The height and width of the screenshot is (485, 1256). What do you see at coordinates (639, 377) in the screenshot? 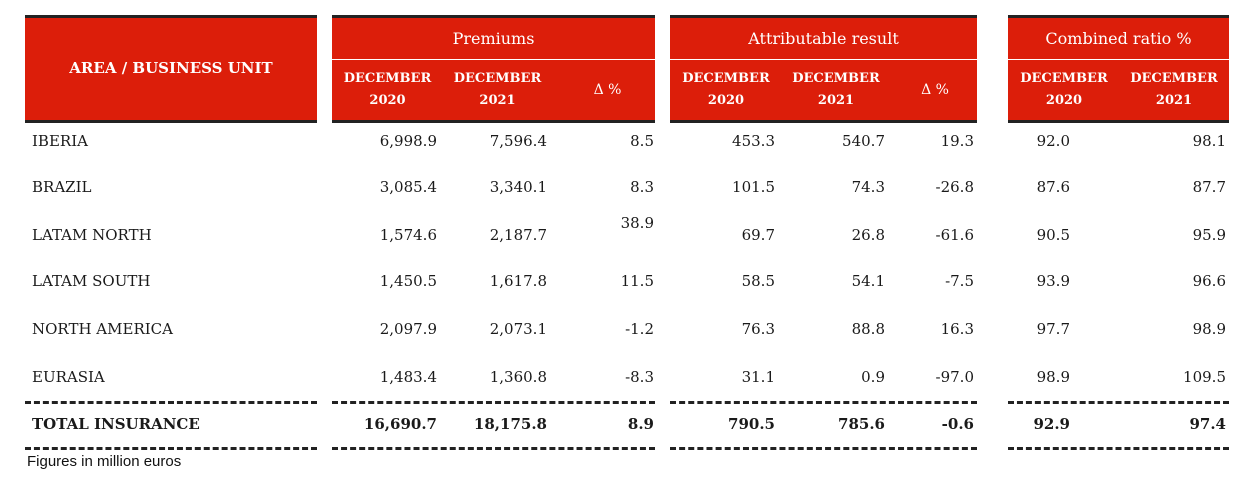
I see `row-eurasia-premiums-delta: -8.3` at bounding box center [639, 377].